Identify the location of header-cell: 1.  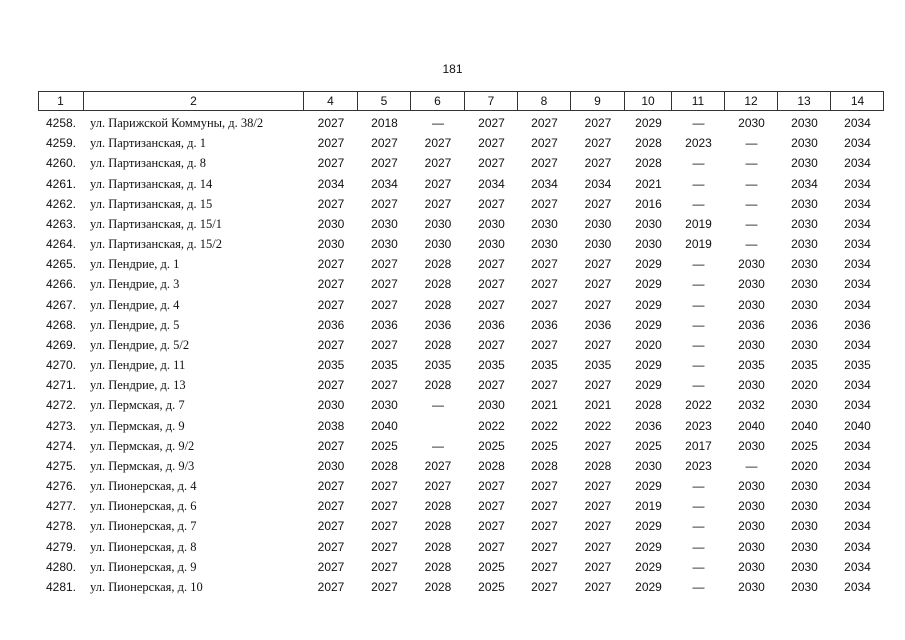
(61, 101).